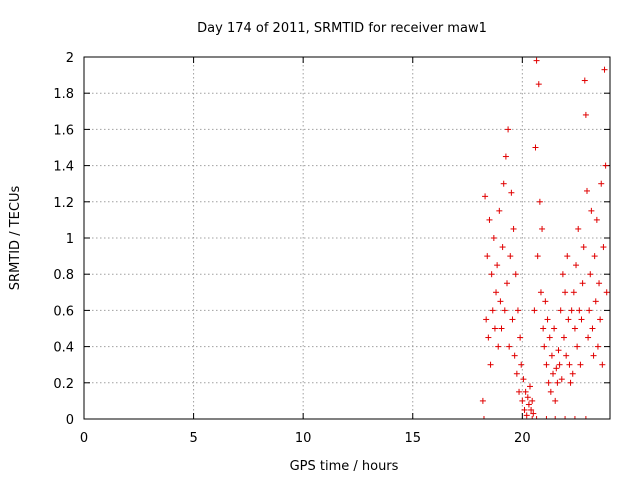 The image size is (640, 480). What do you see at coordinates (70, 58) in the screenshot?
I see `y-tick-label: 2` at bounding box center [70, 58].